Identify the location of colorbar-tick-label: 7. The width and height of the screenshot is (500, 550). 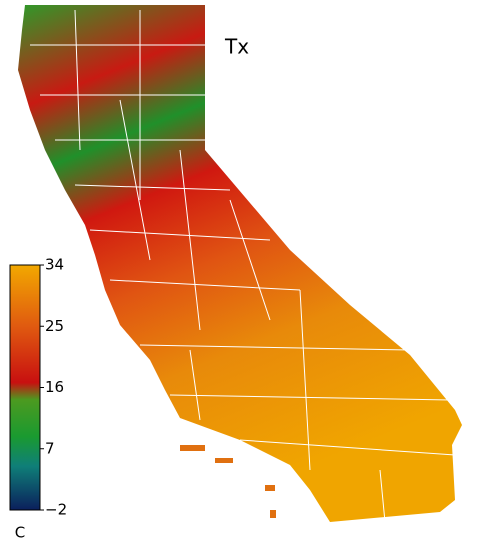
(50, 448).